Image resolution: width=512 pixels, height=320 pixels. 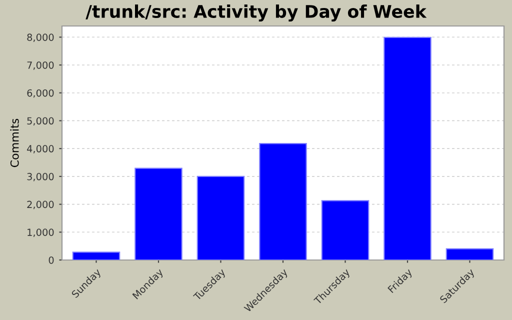 What do you see at coordinates (256, 13) in the screenshot?
I see `chart-title: /trunk/src: Activity by Day of Week` at bounding box center [256, 13].